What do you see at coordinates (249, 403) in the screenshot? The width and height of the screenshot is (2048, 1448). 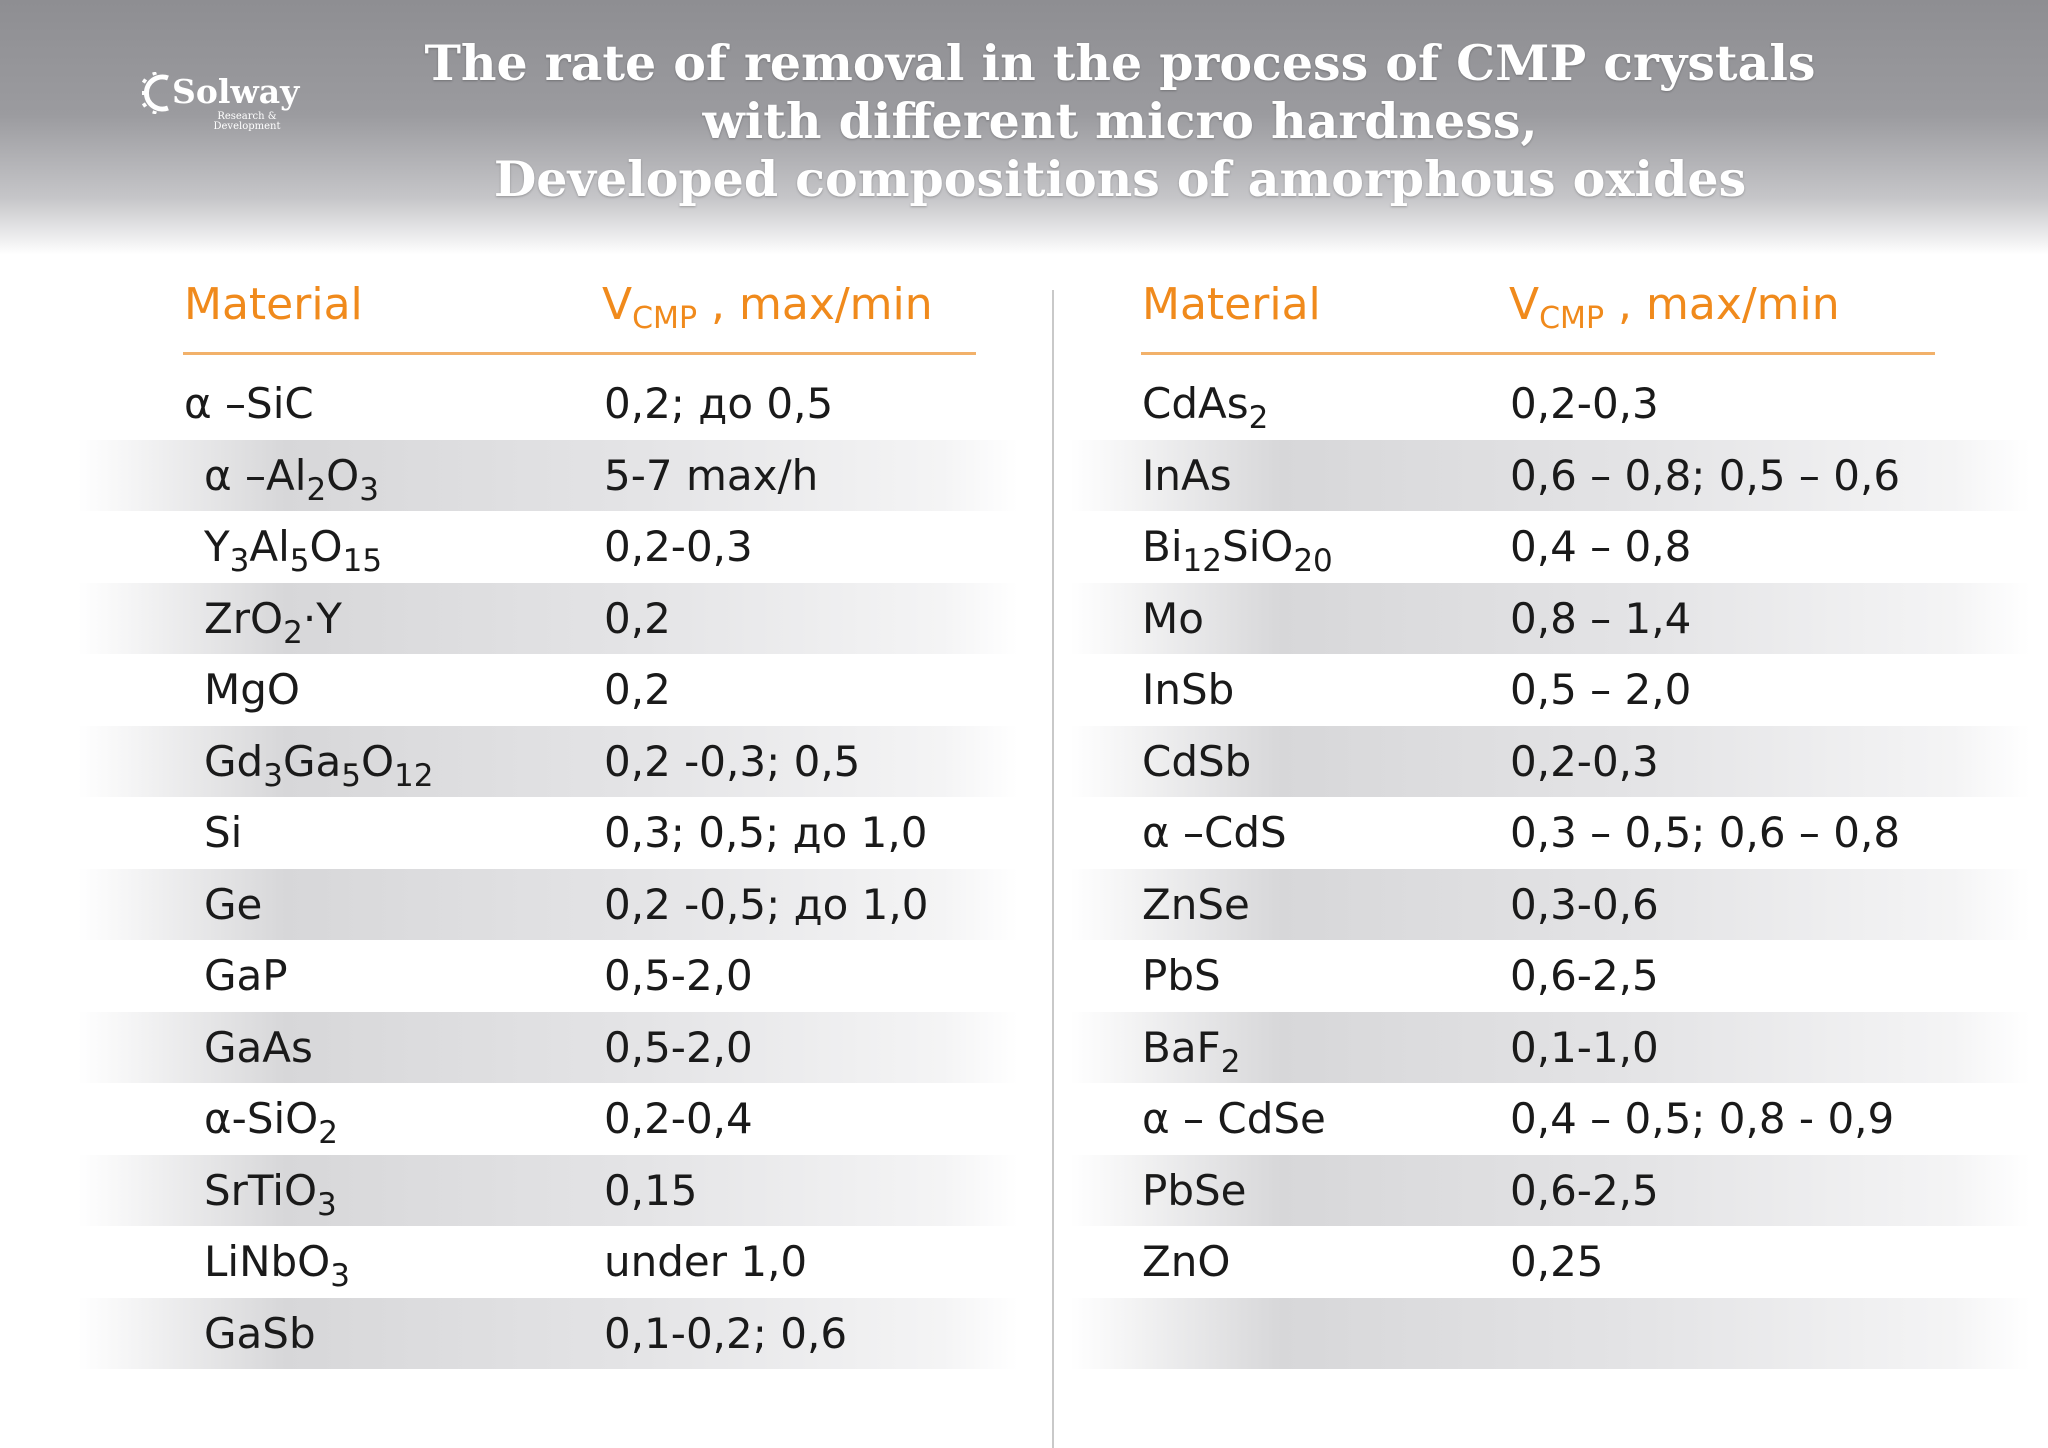 I see `material-cell: α –SiC` at bounding box center [249, 403].